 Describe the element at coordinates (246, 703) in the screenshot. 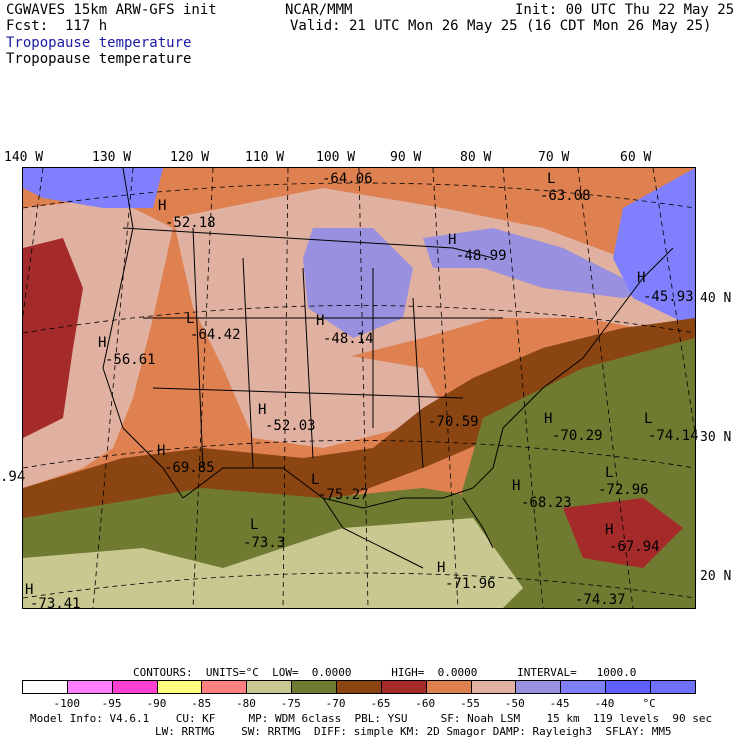

I see `color-bar-tick-label: -80` at that location.